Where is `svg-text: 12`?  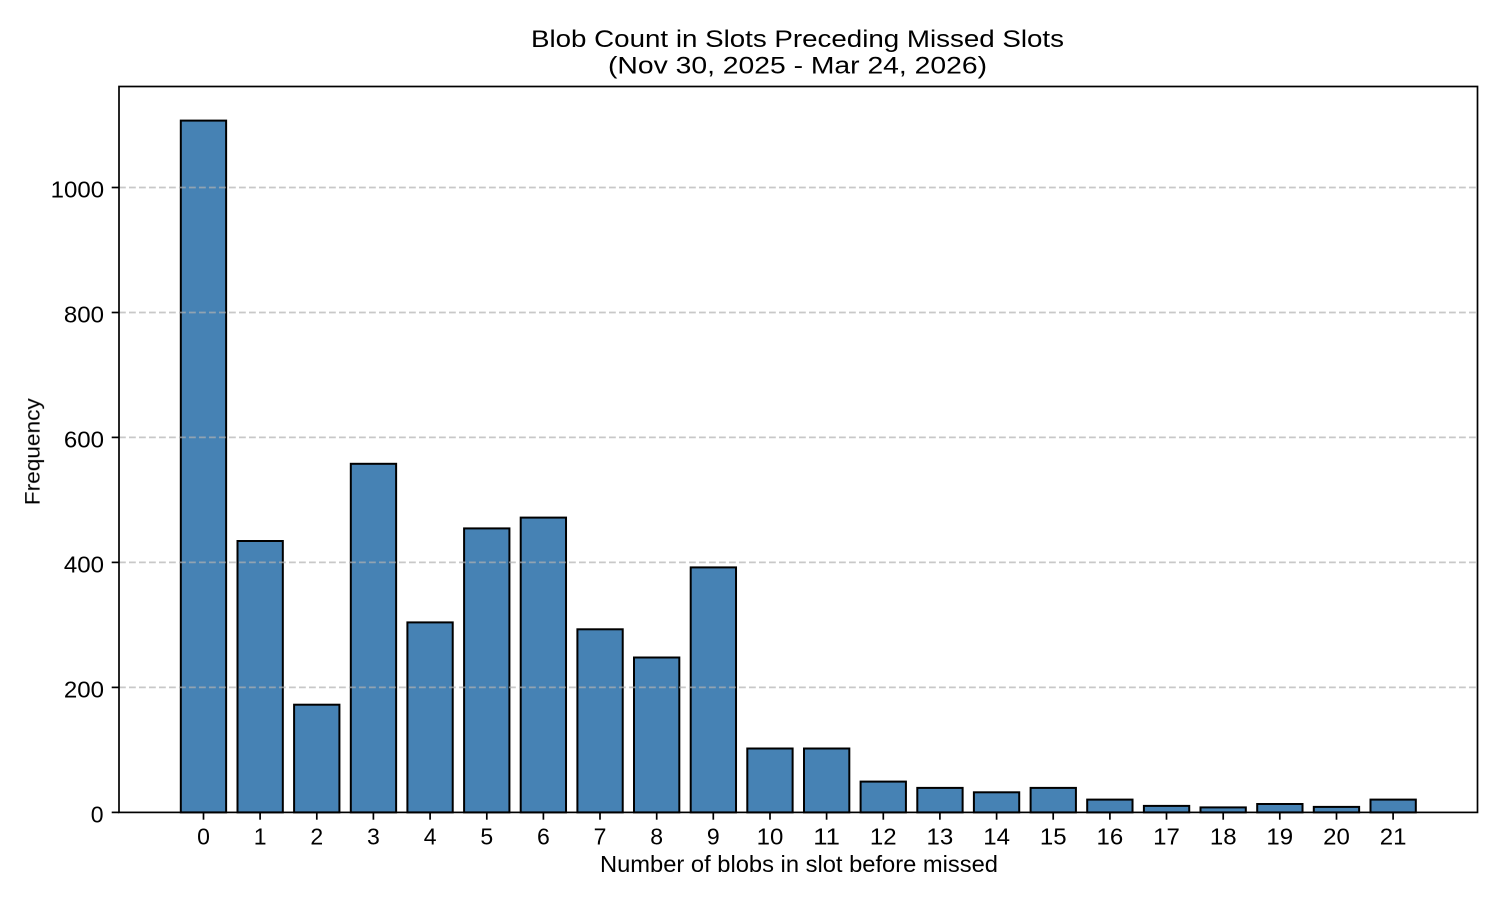 svg-text: 12 is located at coordinates (883, 836).